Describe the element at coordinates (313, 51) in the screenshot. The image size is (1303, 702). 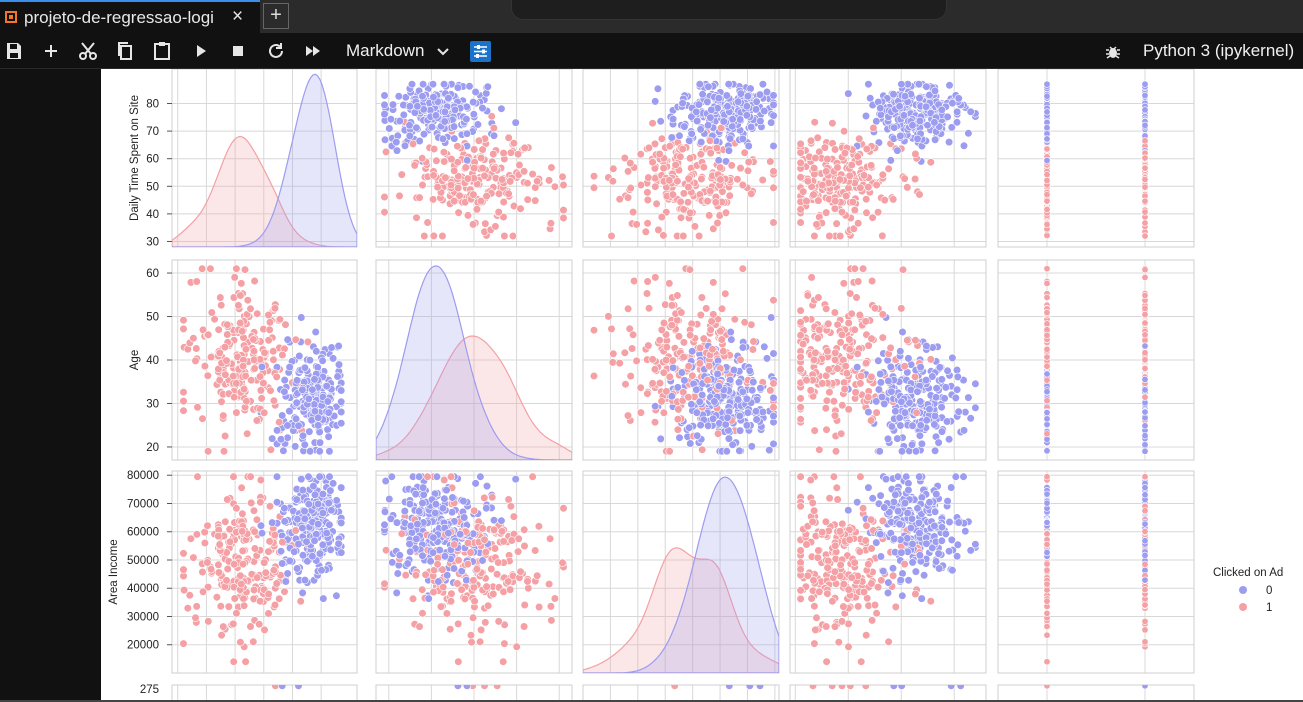
I see `restart-run-all-button` at that location.